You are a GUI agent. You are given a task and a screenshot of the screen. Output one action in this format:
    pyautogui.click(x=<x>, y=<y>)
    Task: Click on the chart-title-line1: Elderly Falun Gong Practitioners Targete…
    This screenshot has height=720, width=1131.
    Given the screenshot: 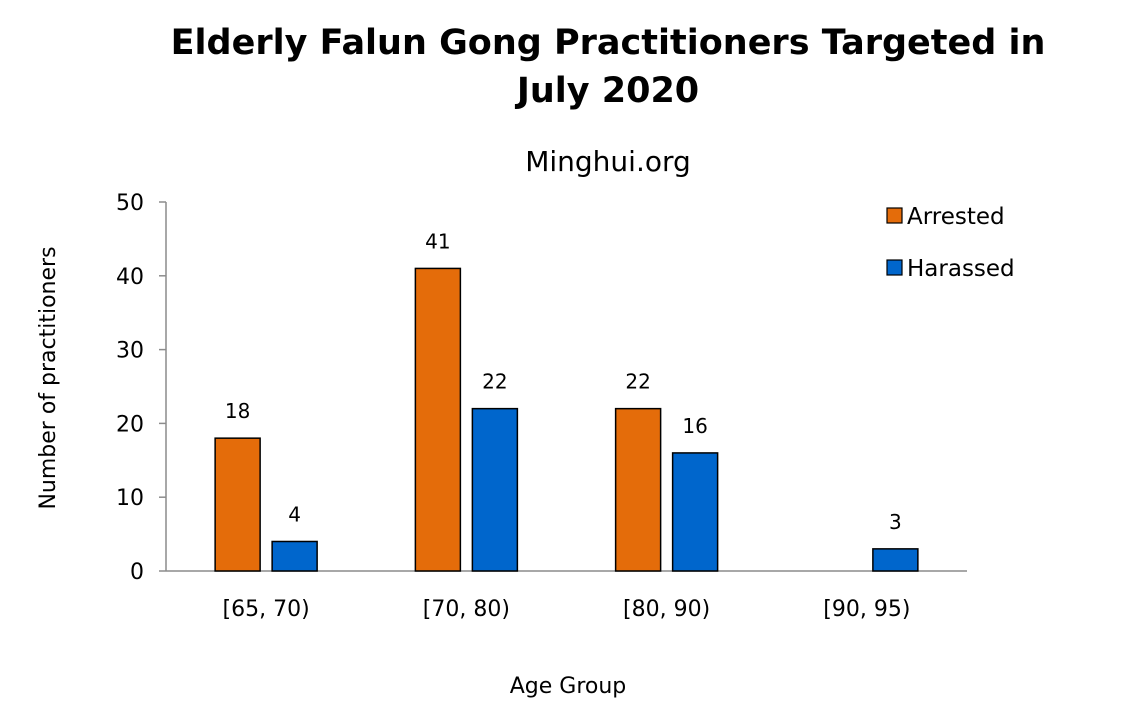 What is the action you would take?
    pyautogui.click(x=608, y=43)
    